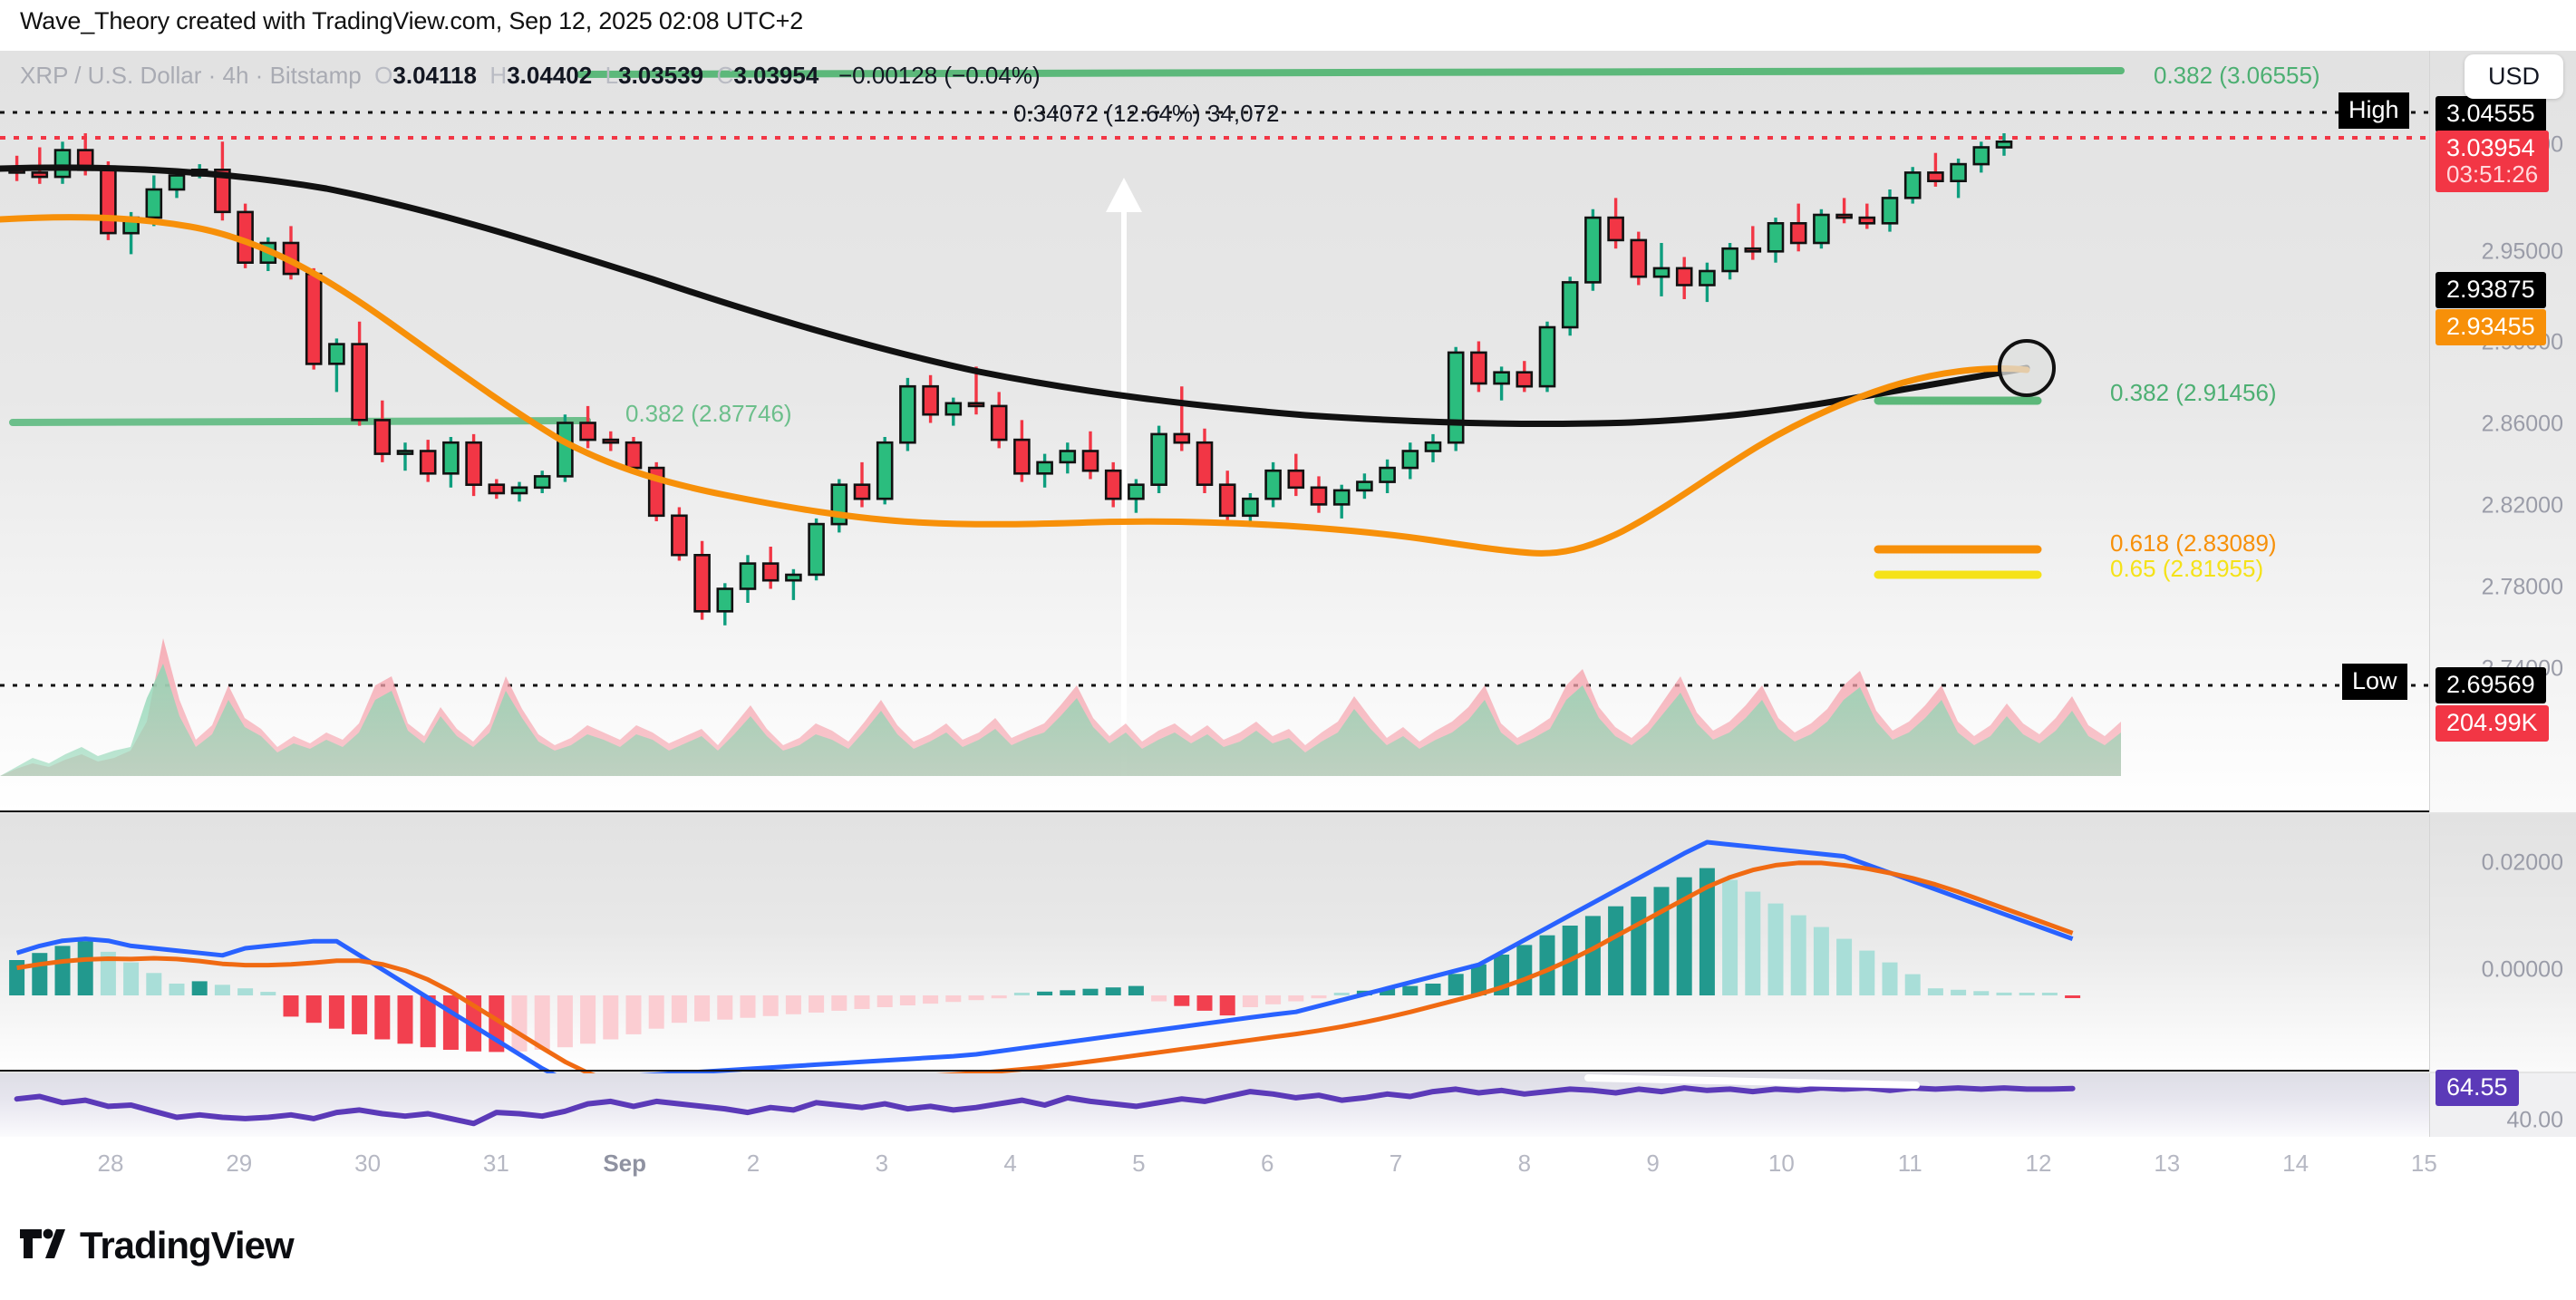  What do you see at coordinates (2491, 686) in the screenshot?
I see `low-price-badge: 2.69569` at bounding box center [2491, 686].